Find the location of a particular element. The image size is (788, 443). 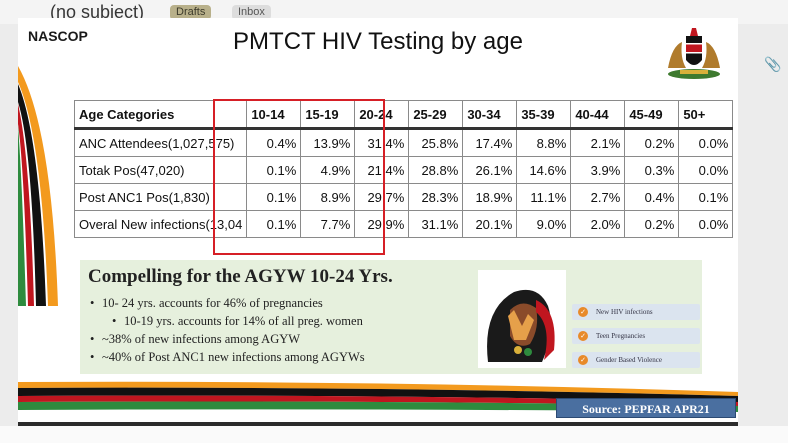

left-panel is located at coordinates (9, 233).